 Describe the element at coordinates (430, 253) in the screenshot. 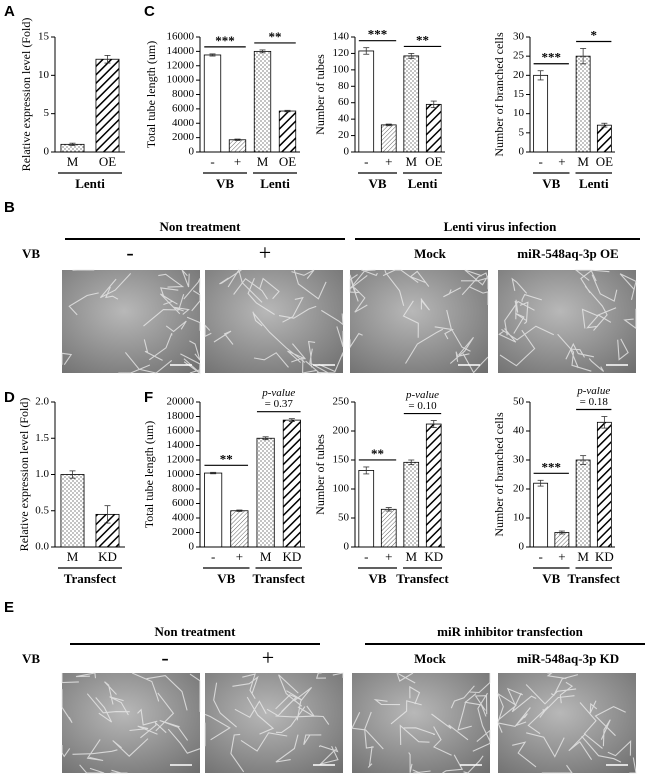

I see `condition-label: Mock` at that location.